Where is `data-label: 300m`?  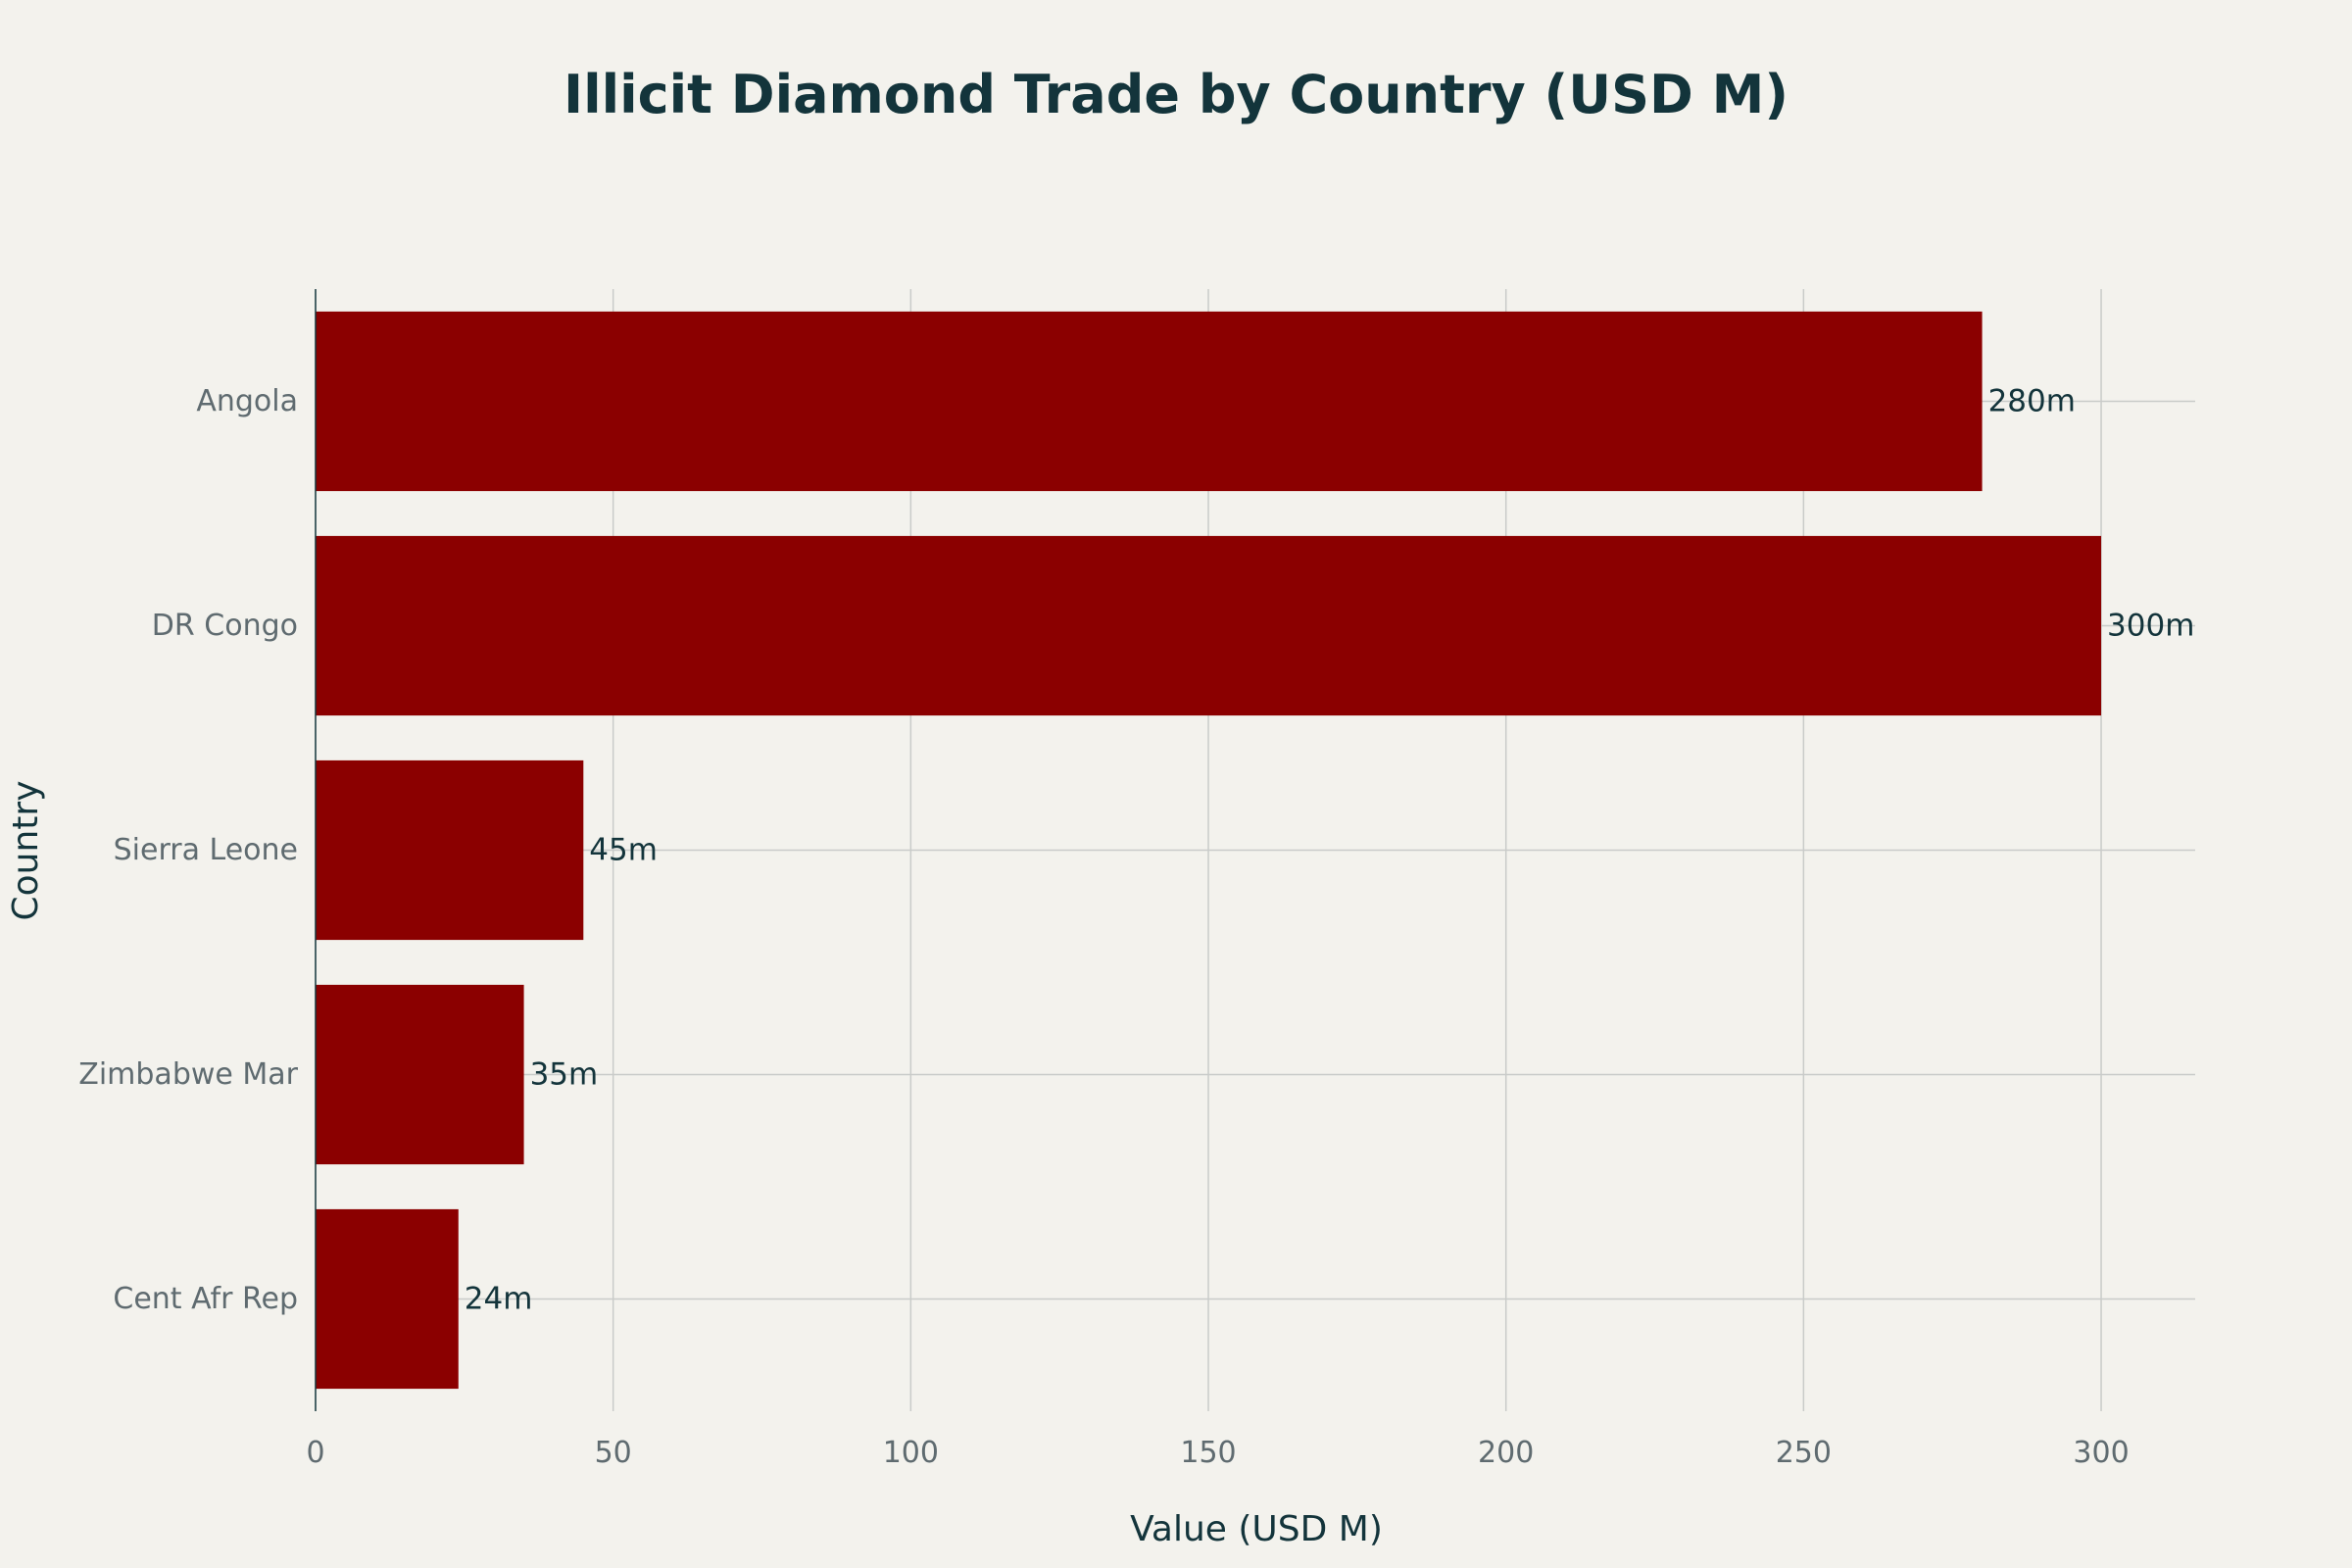
data-label: 300m is located at coordinates (2150, 626).